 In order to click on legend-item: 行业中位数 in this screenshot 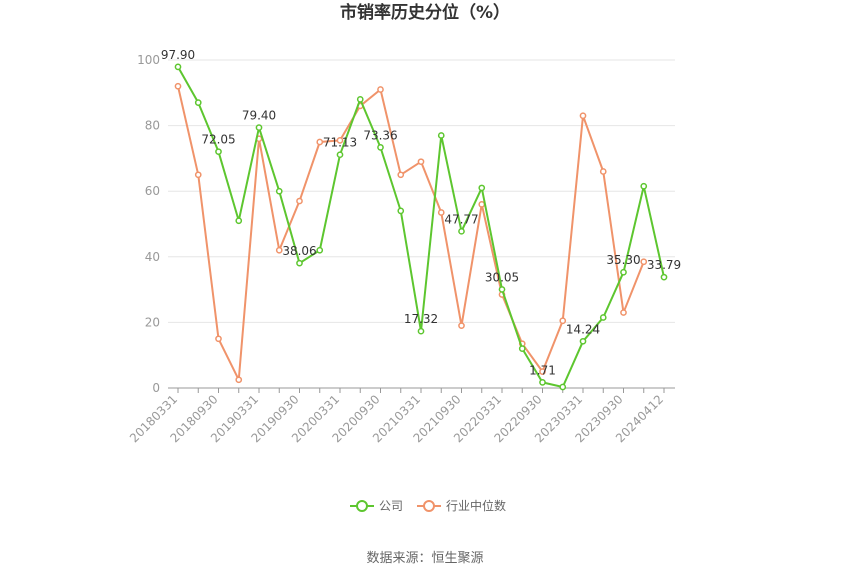, I will do `click(461, 505)`.